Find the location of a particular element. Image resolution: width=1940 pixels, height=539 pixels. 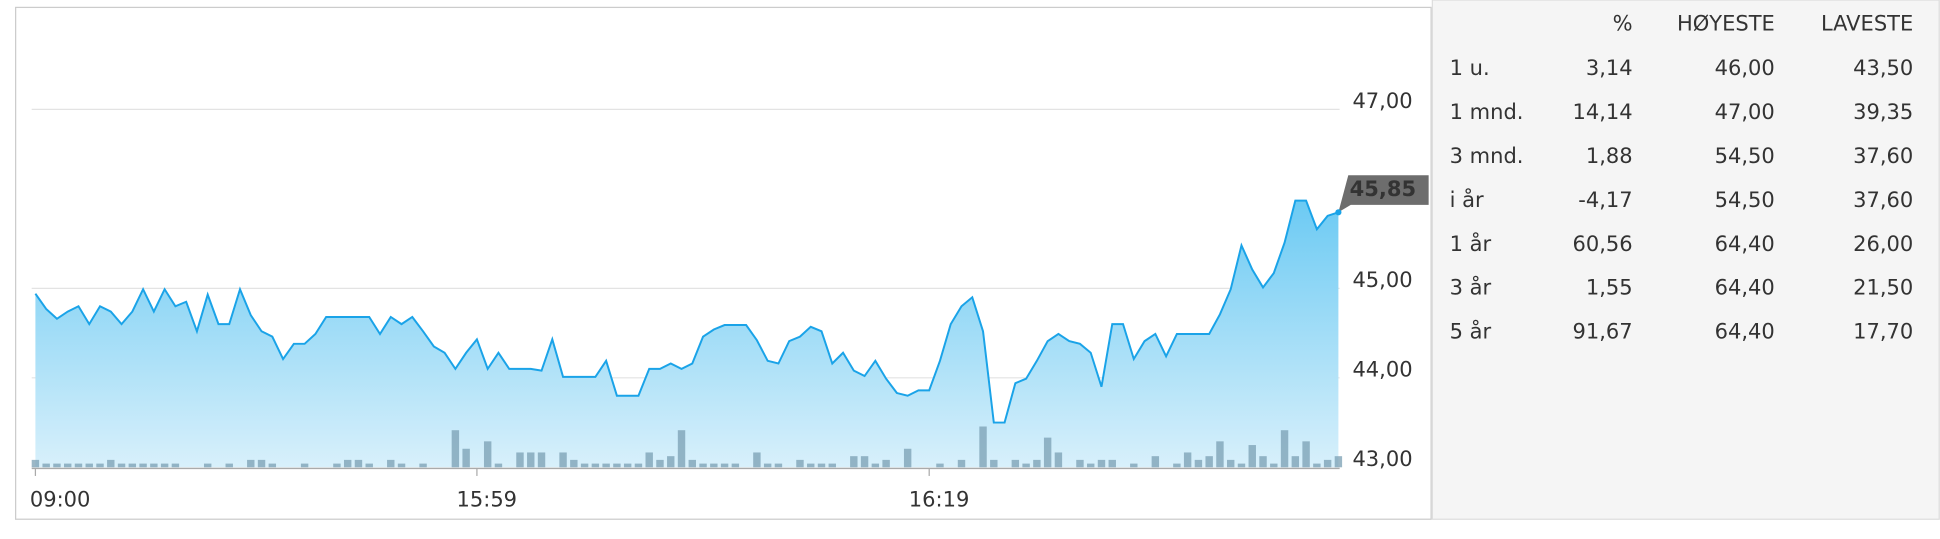

table-header: % is located at coordinates (1623, 23).